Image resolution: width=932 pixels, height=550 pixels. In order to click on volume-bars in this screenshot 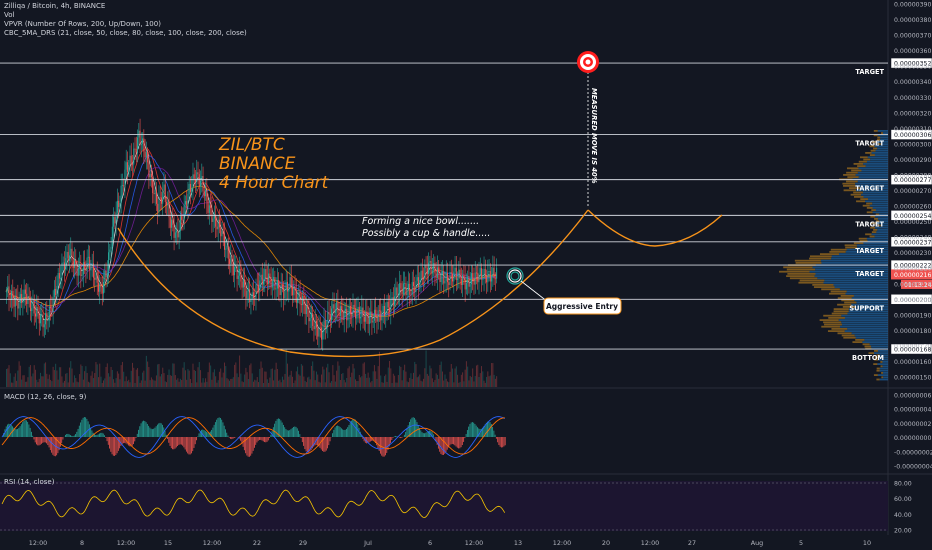, I will do `click(252, 367)`.